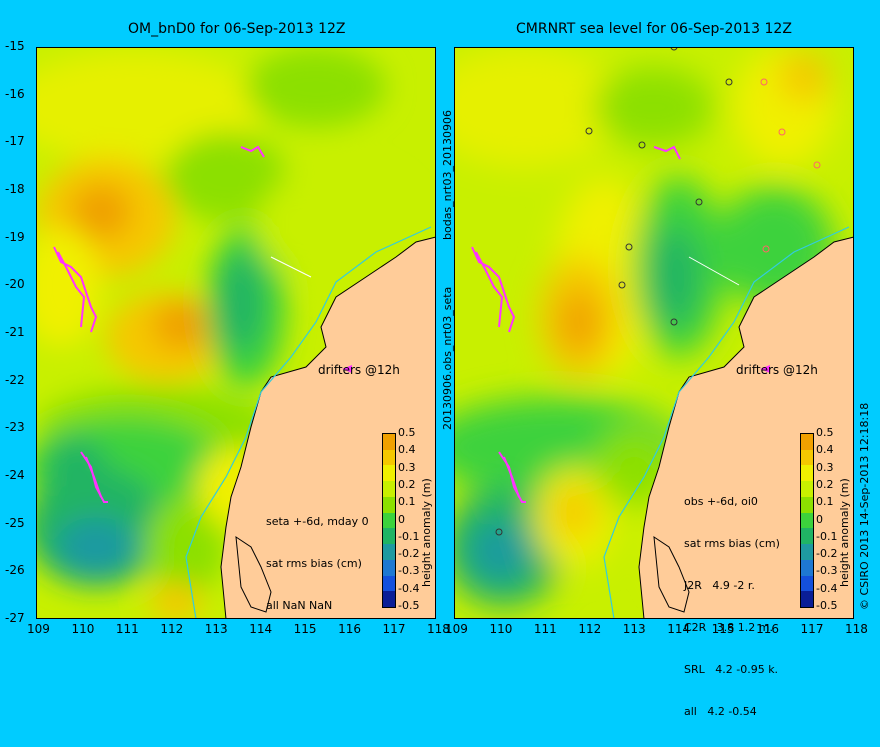 The image size is (880, 747). I want to click on left-panel-title: OM_bnD0 for 06-Sep-2013 12Z, so click(237, 29).